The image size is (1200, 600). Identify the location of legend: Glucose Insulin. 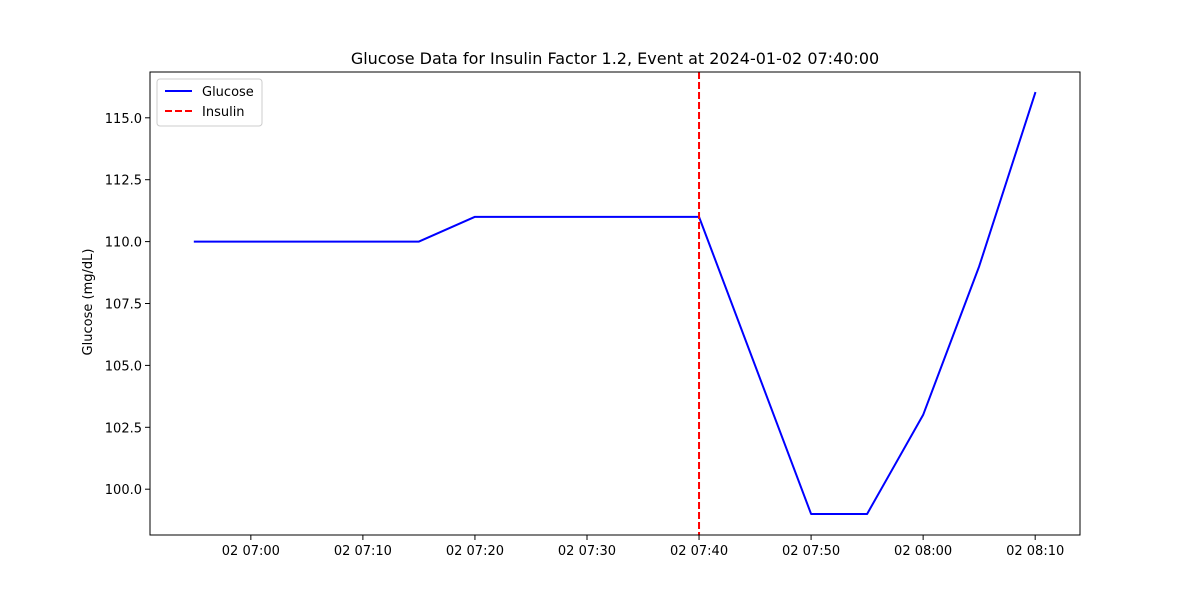
(209, 102).